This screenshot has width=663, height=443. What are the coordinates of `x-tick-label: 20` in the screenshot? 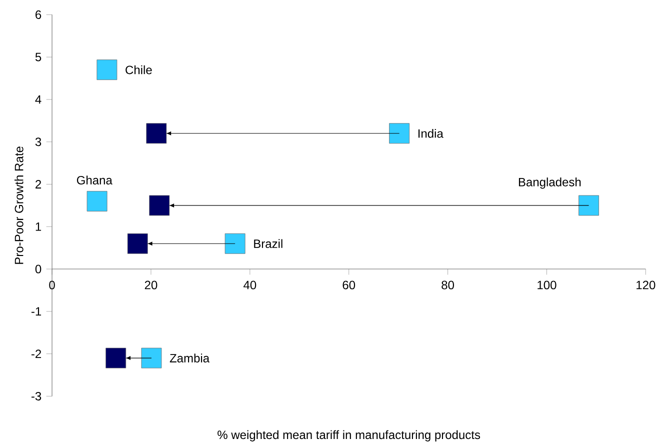 It's located at (151, 285).